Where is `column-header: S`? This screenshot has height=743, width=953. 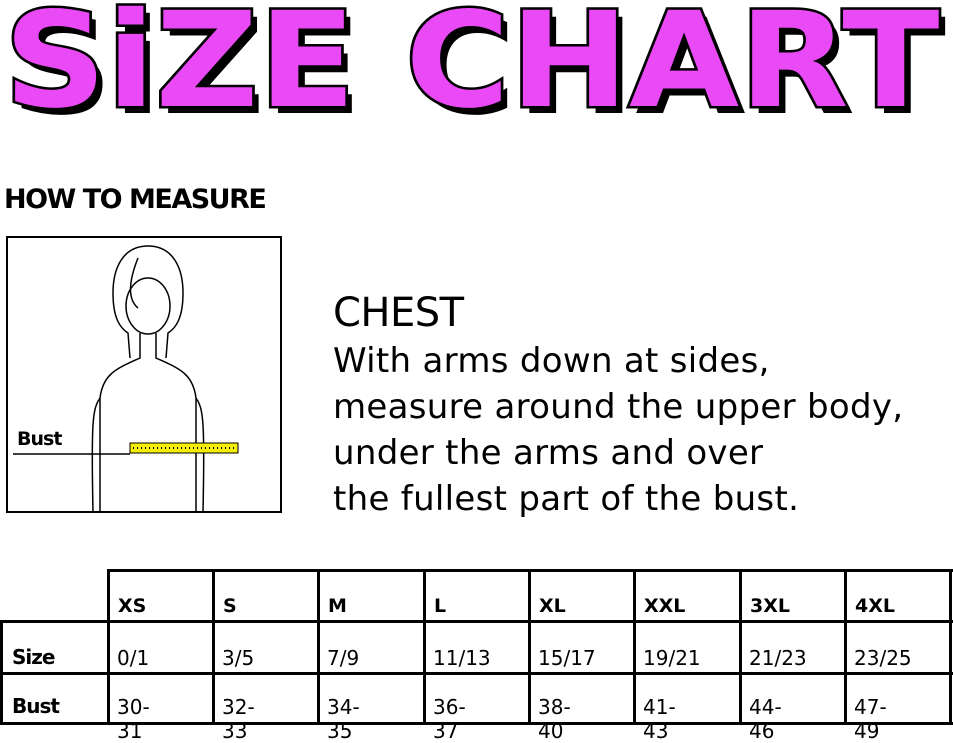
column-header: S is located at coordinates (230, 606).